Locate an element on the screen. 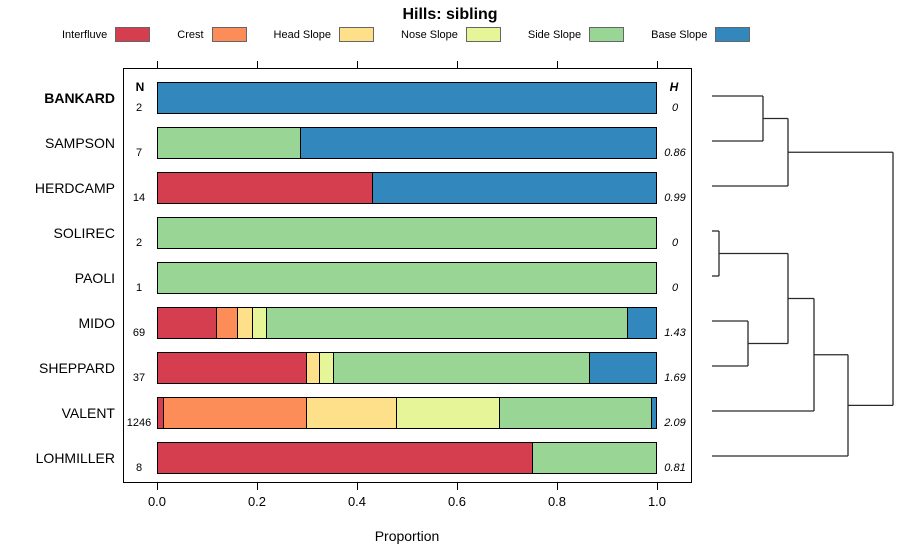 This screenshot has height=560, width=900. x-axis-tick-label: 0.2 is located at coordinates (257, 501).